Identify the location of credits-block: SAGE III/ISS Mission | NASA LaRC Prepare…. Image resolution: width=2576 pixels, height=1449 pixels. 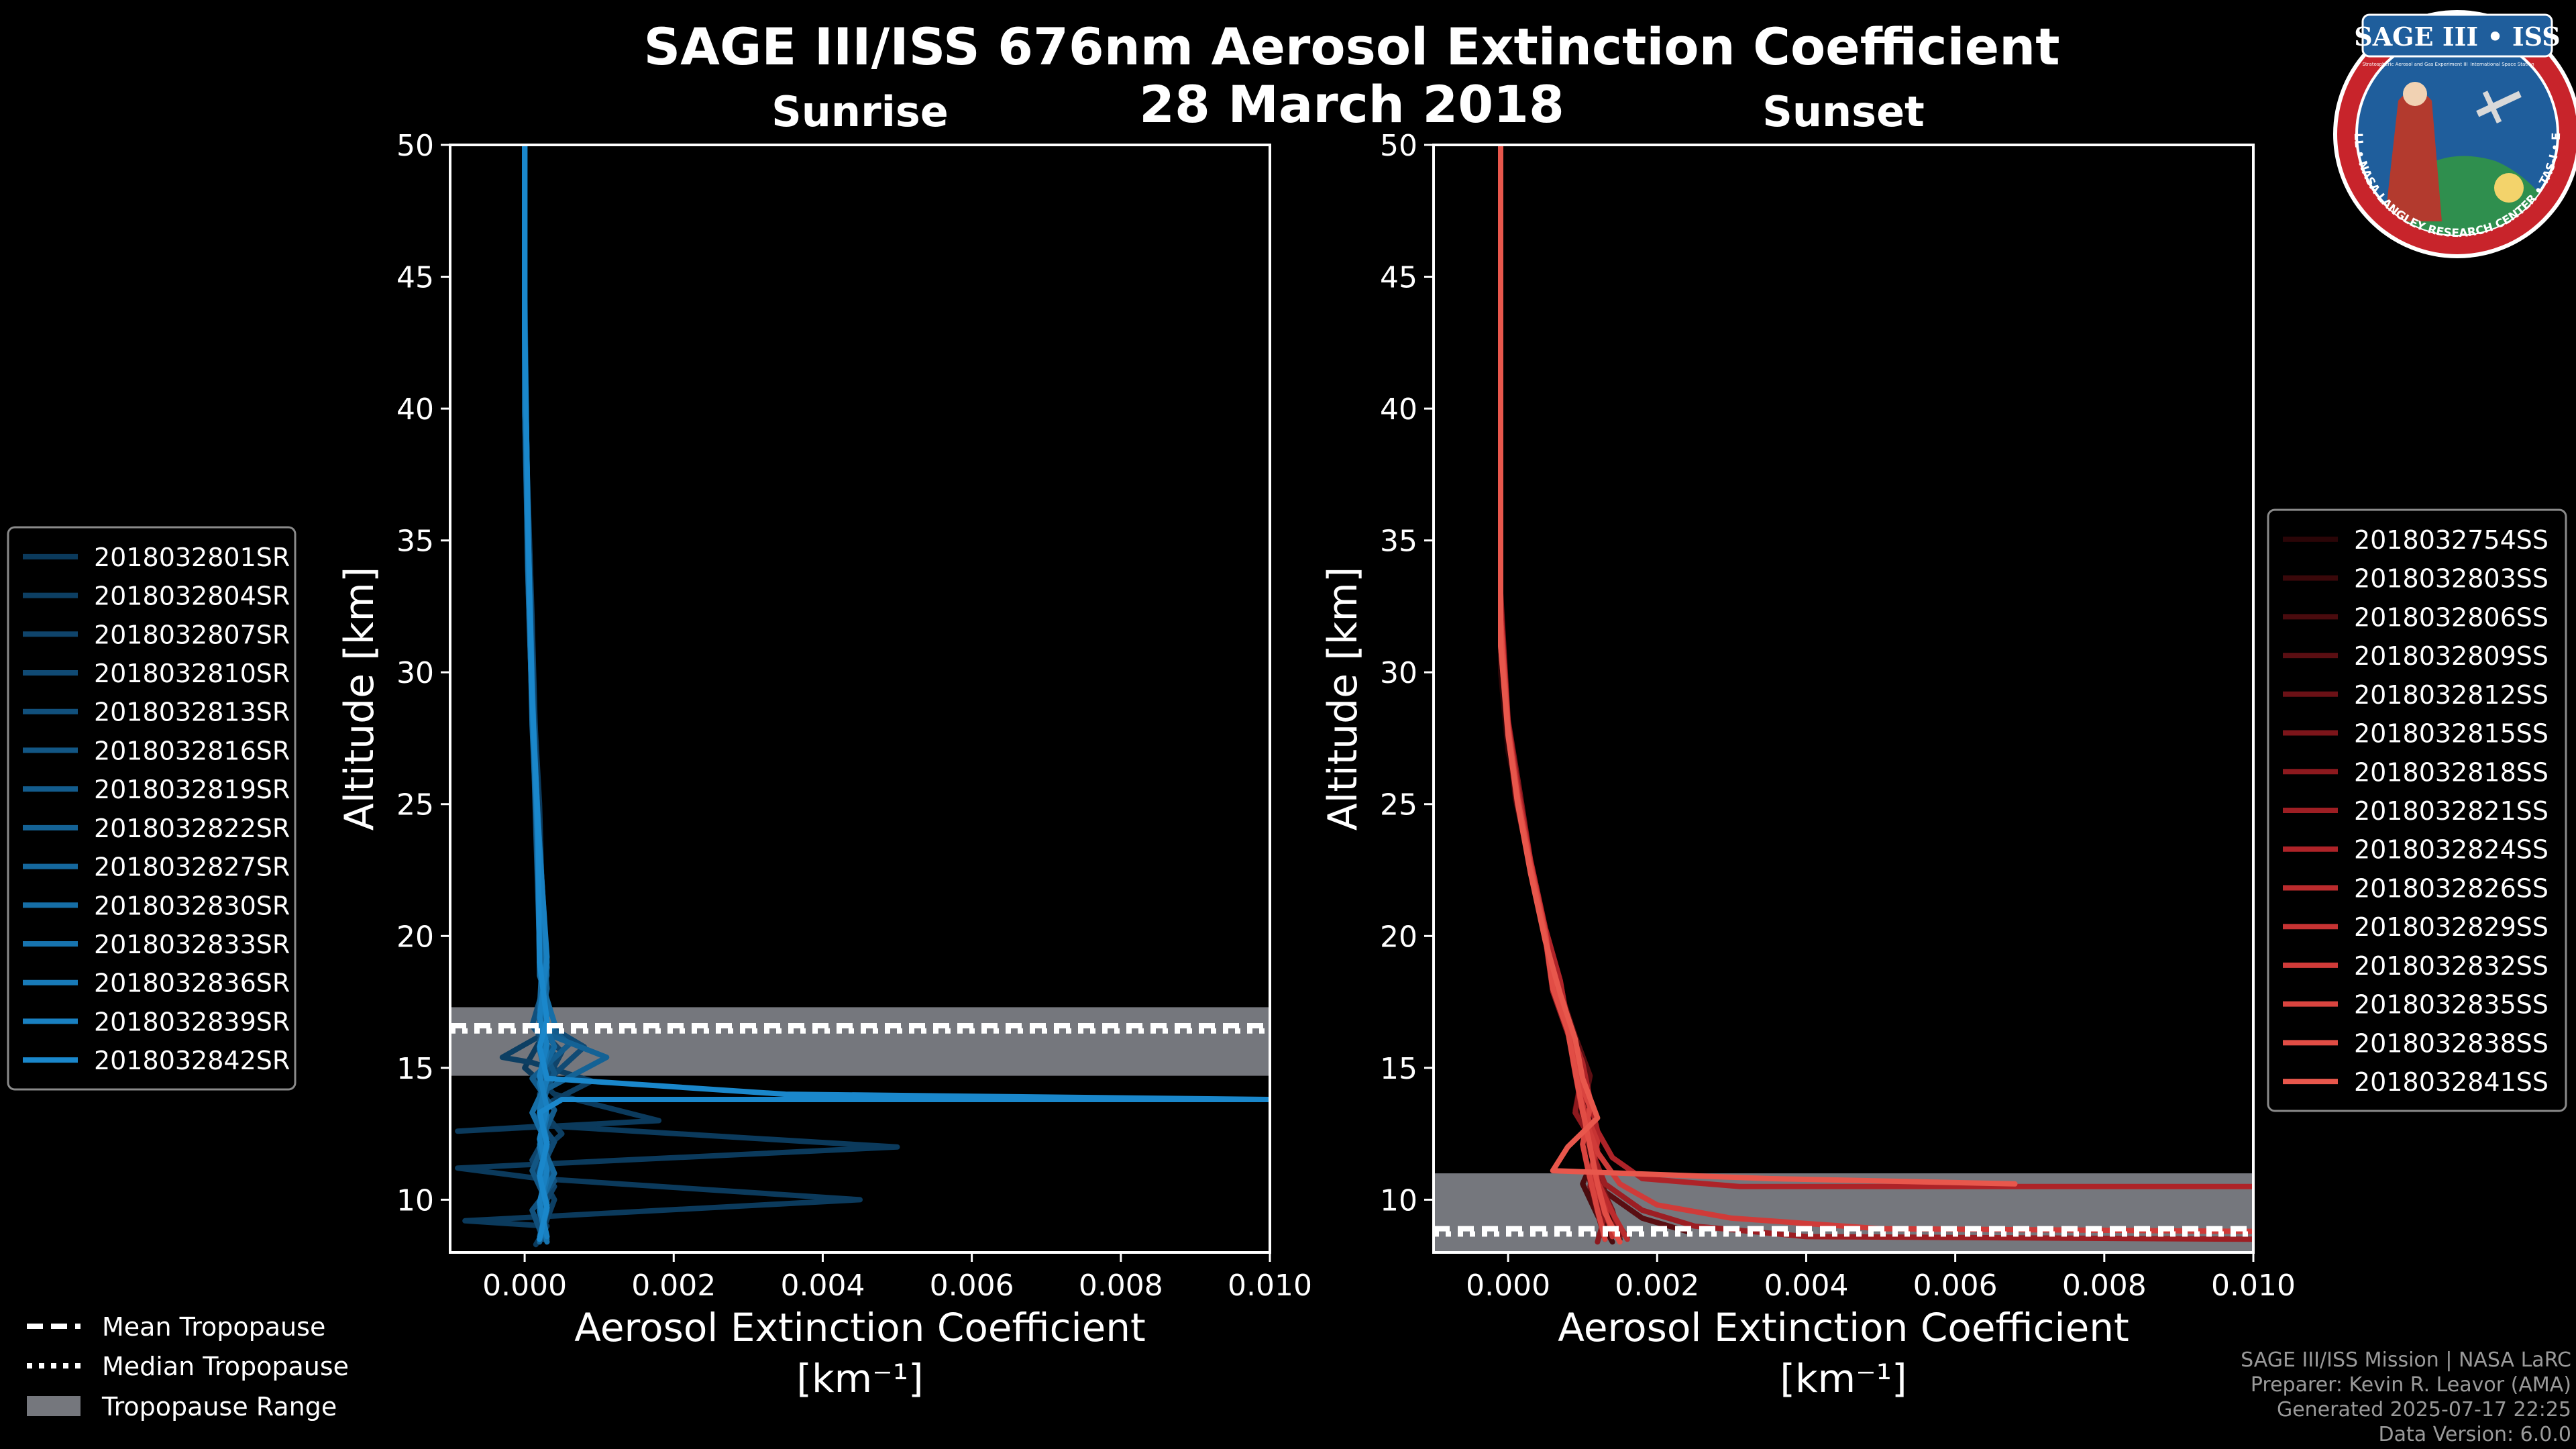
(2406, 1397).